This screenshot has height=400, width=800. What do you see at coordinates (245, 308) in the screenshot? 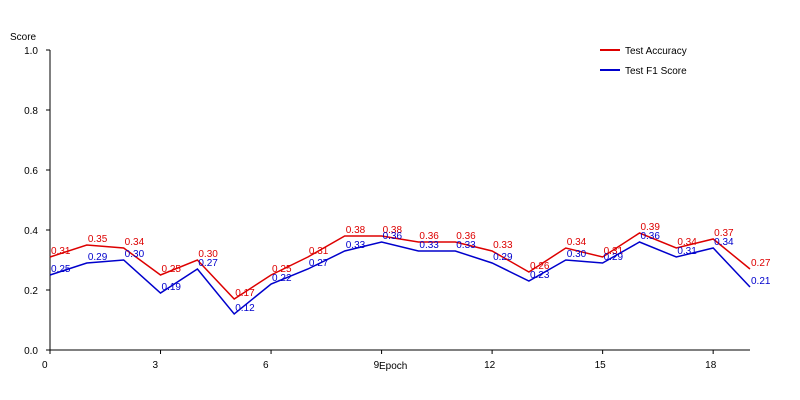
I see `data-label: 0.12` at bounding box center [245, 308].